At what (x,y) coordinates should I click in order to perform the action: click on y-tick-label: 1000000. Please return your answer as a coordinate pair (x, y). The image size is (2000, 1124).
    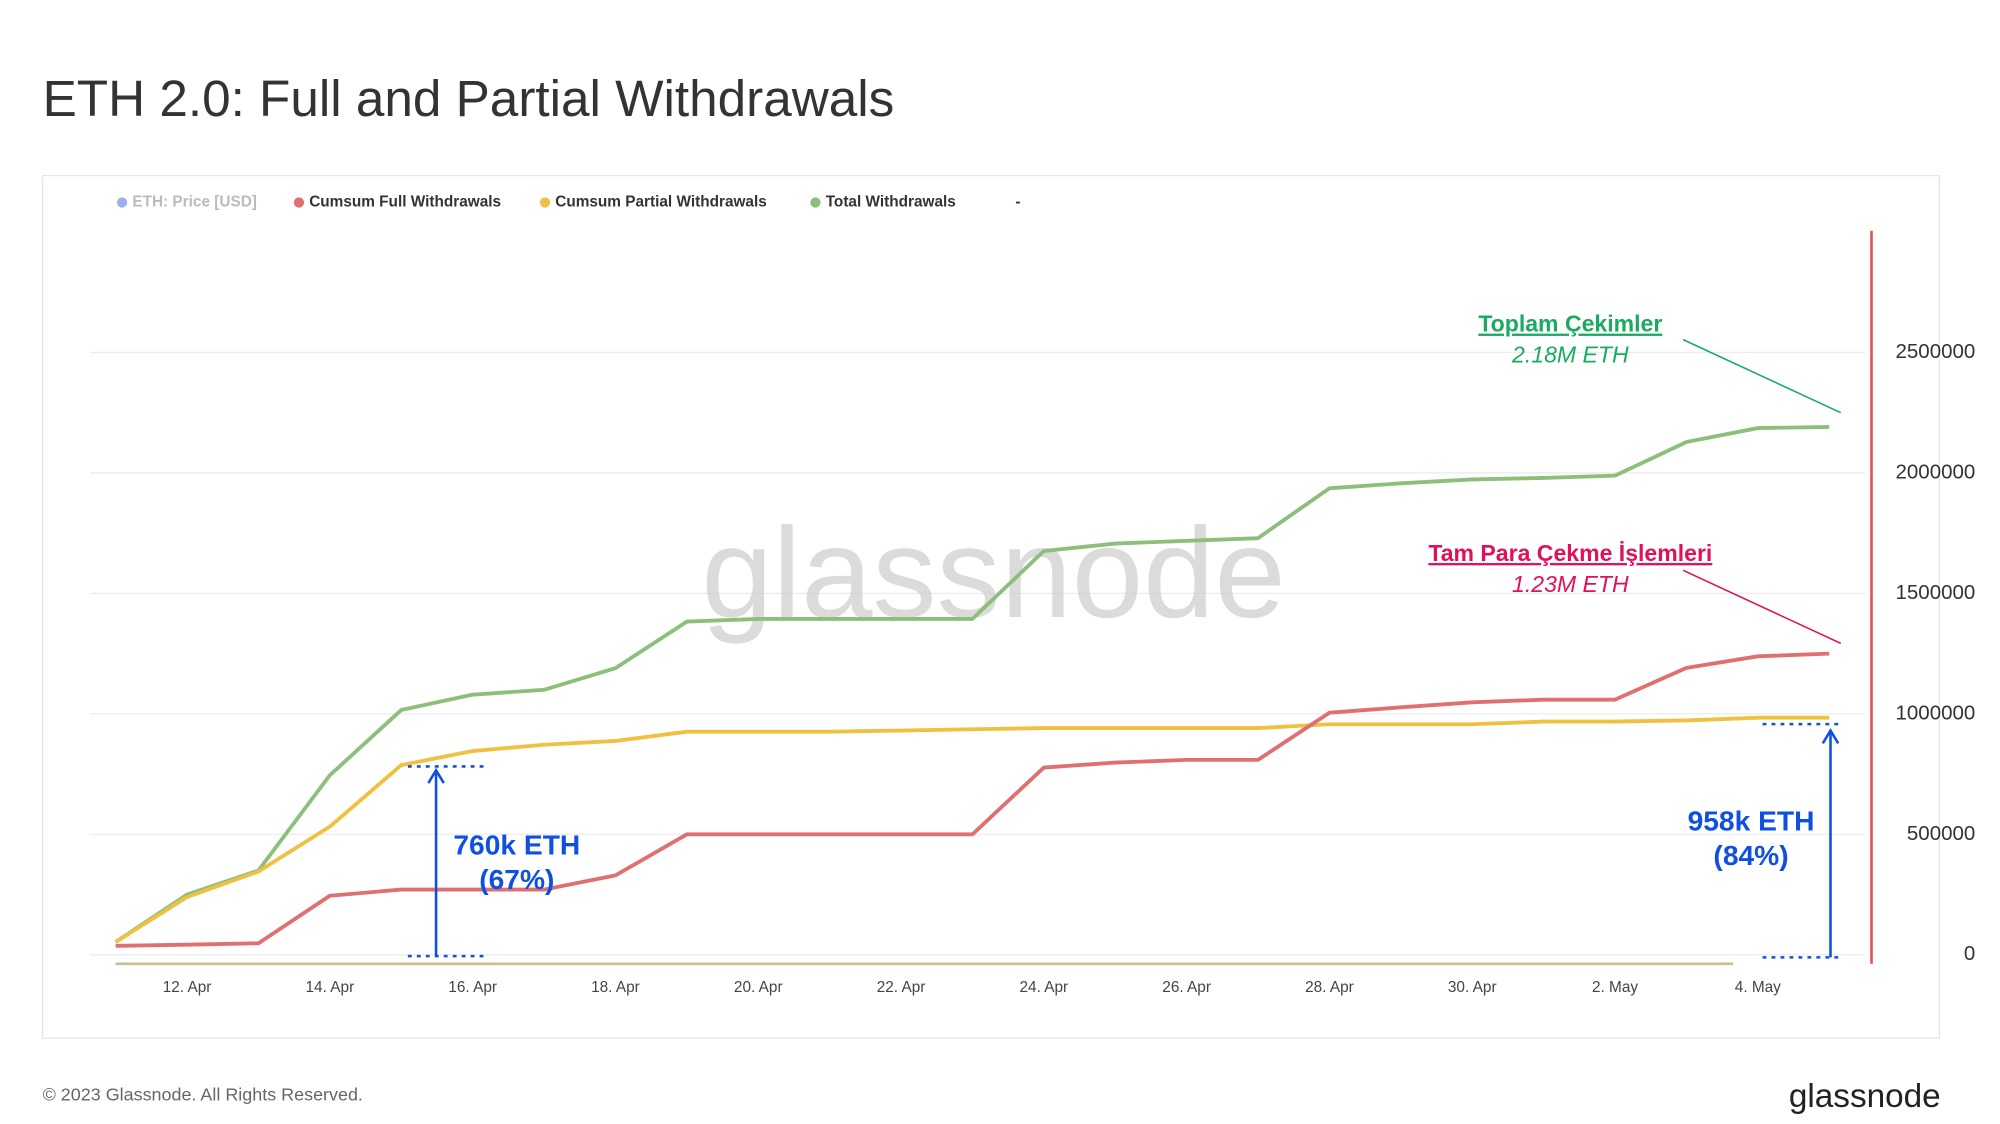
    Looking at the image, I should click on (1936, 712).